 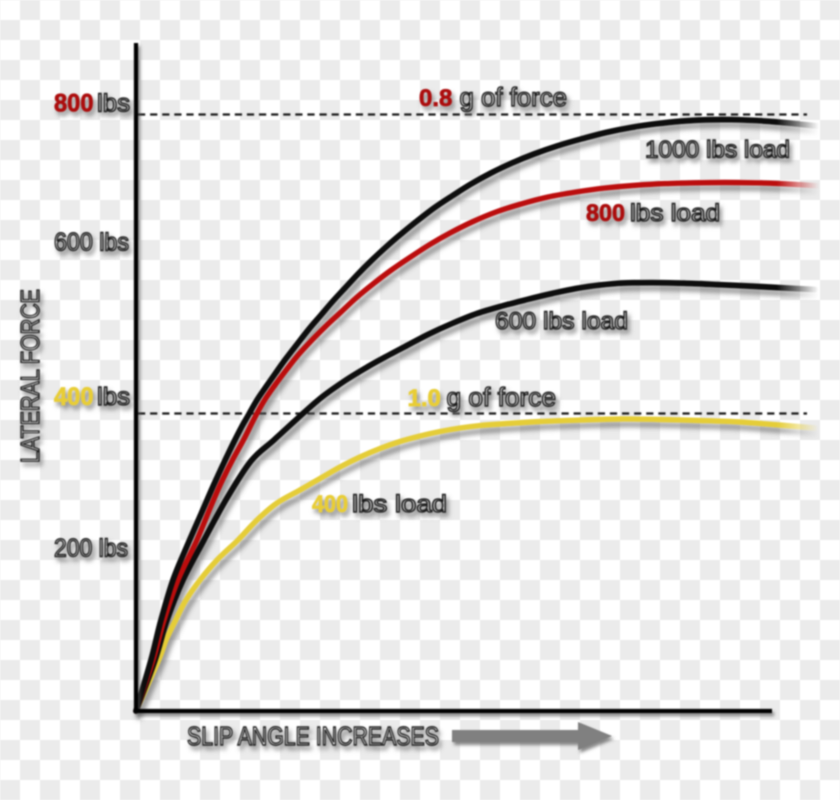 I want to click on svg-text: 600 lbs load, so click(x=561, y=321).